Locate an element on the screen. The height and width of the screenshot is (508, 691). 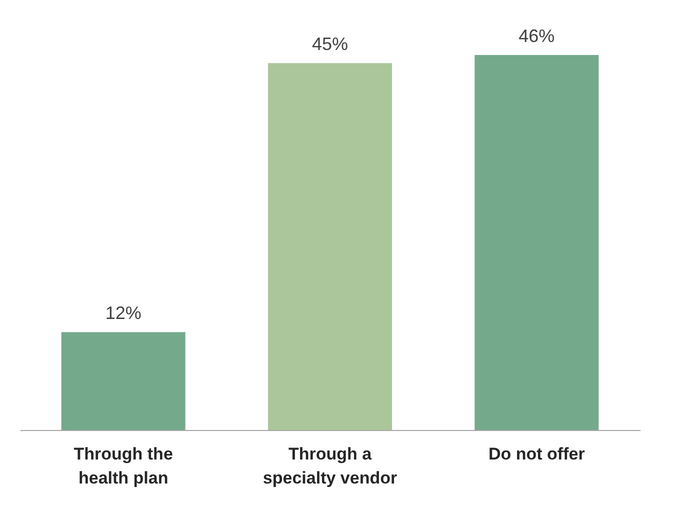
x-tick-label: Do not offer is located at coordinates (537, 454).